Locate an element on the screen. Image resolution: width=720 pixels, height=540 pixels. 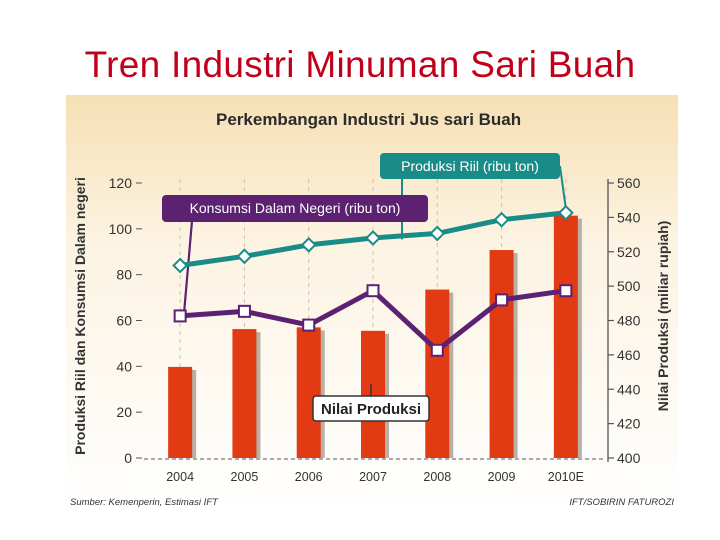
x-tick-label: 2009 is located at coordinates (502, 477).